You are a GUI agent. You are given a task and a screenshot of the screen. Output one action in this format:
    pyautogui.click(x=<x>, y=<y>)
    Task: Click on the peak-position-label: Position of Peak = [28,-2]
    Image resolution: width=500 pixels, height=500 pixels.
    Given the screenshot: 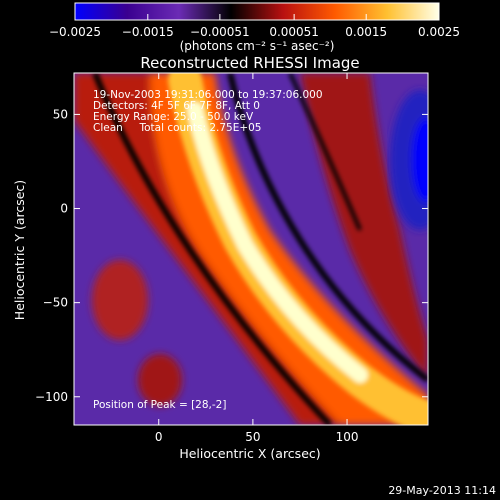 What is the action you would take?
    pyautogui.click(x=159, y=405)
    